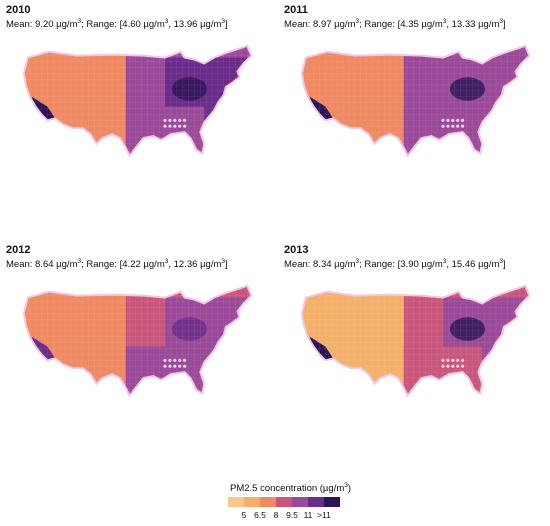 Image resolution: width=550 pixels, height=526 pixels. I want to click on panel-year: 2012, so click(18, 250).